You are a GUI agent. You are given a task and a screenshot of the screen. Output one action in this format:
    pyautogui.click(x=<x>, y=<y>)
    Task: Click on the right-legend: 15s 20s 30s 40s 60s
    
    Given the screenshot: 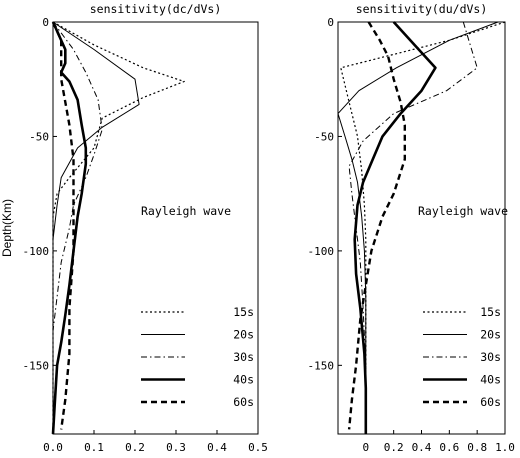 What is the action you would take?
    pyautogui.click(x=462, y=357)
    